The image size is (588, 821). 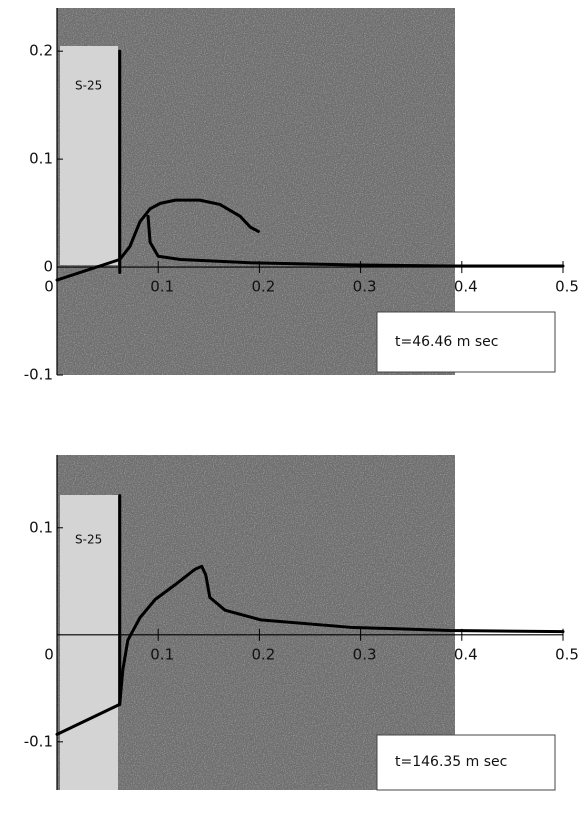 What do you see at coordinates (48, 267) in the screenshot?
I see `y-tick-label: 0` at bounding box center [48, 267].